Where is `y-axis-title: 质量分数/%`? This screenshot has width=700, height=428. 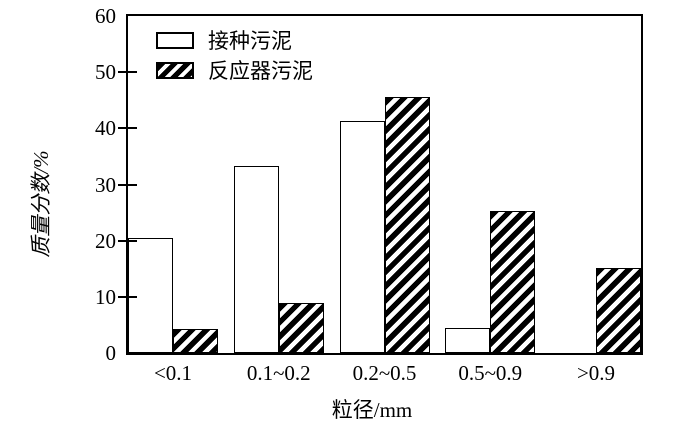 y-axis-title: 质量分数/% is located at coordinates (41, 204).